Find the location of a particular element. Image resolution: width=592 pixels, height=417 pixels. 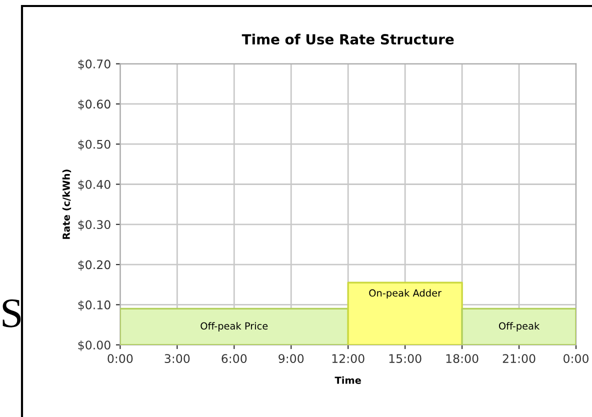

y-tick-label: $0.00 is located at coordinates (94, 346).